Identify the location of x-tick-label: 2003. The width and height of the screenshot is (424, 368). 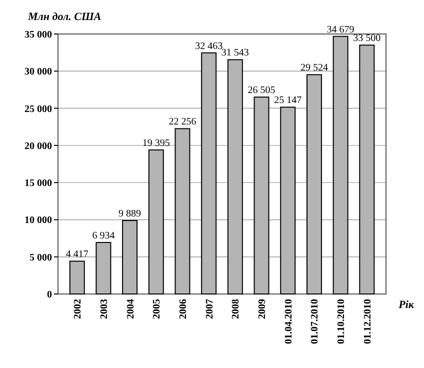
(104, 309).